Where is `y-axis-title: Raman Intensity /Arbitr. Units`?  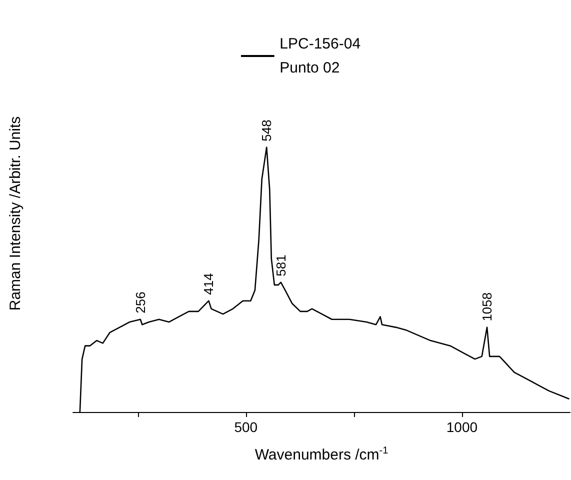
y-axis-title: Raman Intensity /Arbitr. Units is located at coordinates (15, 213).